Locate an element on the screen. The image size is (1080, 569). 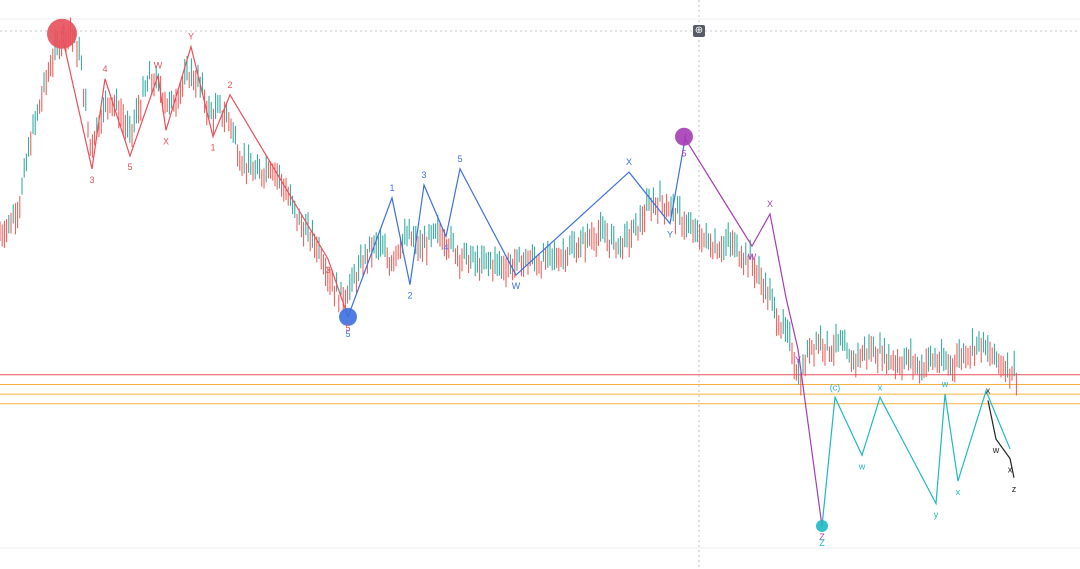
wave-label-black-3: z is located at coordinates (1014, 489).